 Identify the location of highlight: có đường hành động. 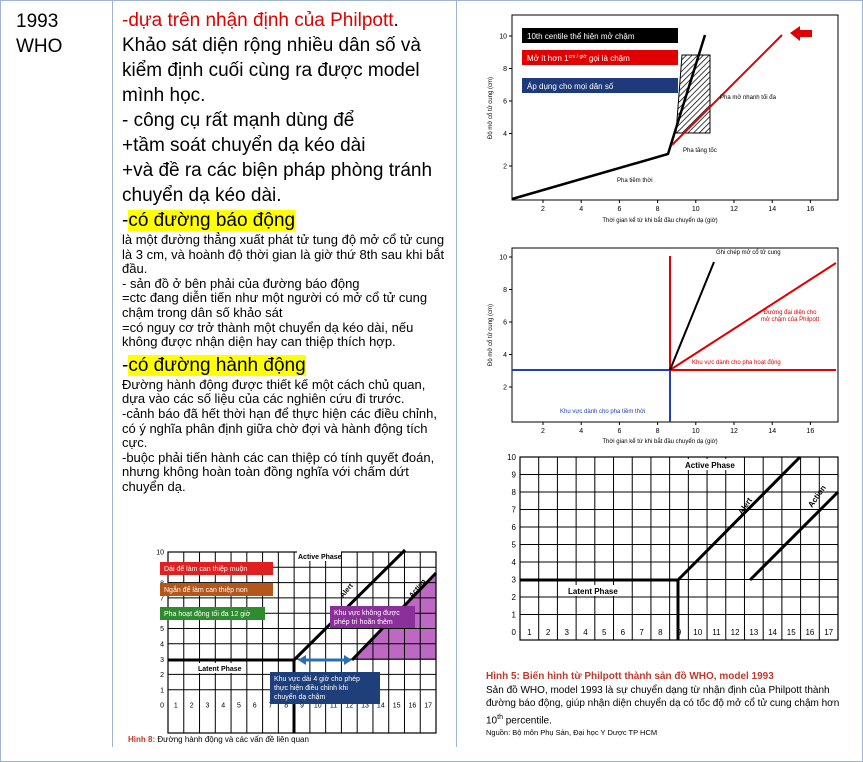
(217, 365).